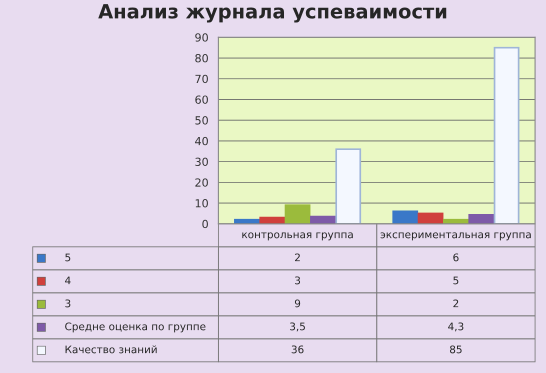 The width and height of the screenshot is (546, 373). What do you see at coordinates (201, 141) in the screenshot?
I see `y-tick-label: 40` at bounding box center [201, 141].